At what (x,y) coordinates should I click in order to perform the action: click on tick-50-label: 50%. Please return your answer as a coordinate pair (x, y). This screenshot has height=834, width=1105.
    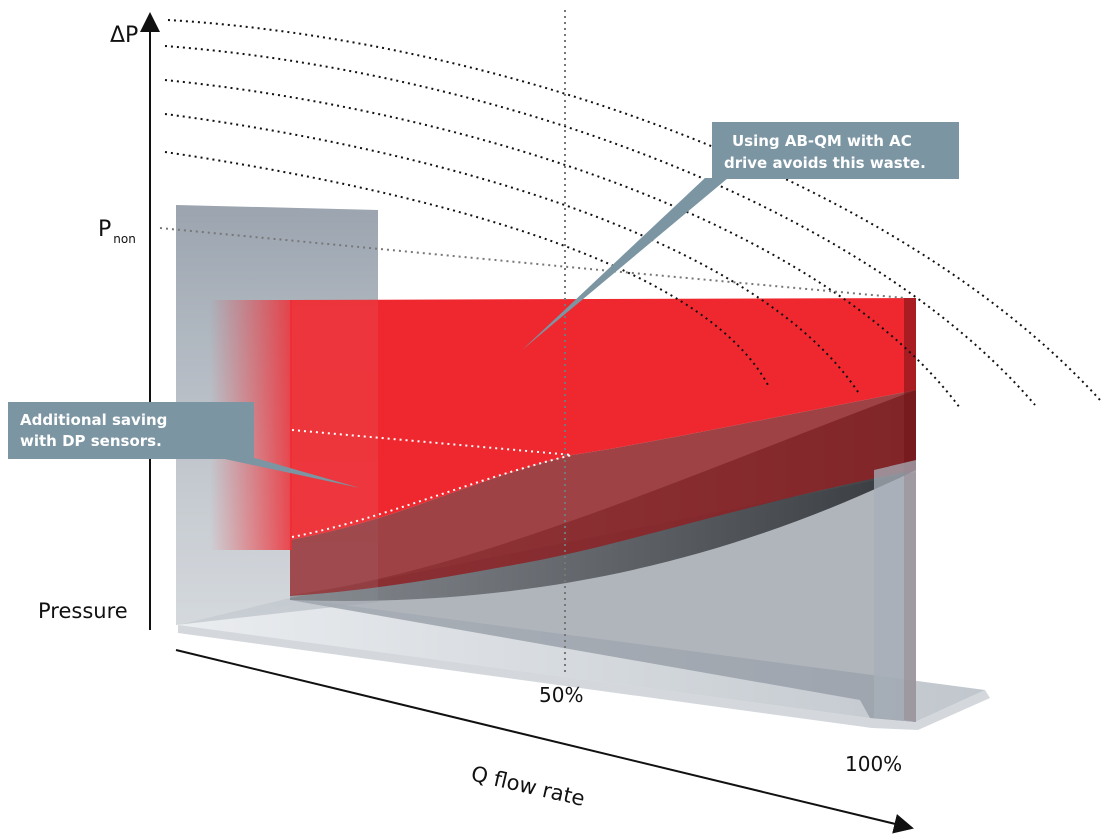
    Looking at the image, I should click on (561, 695).